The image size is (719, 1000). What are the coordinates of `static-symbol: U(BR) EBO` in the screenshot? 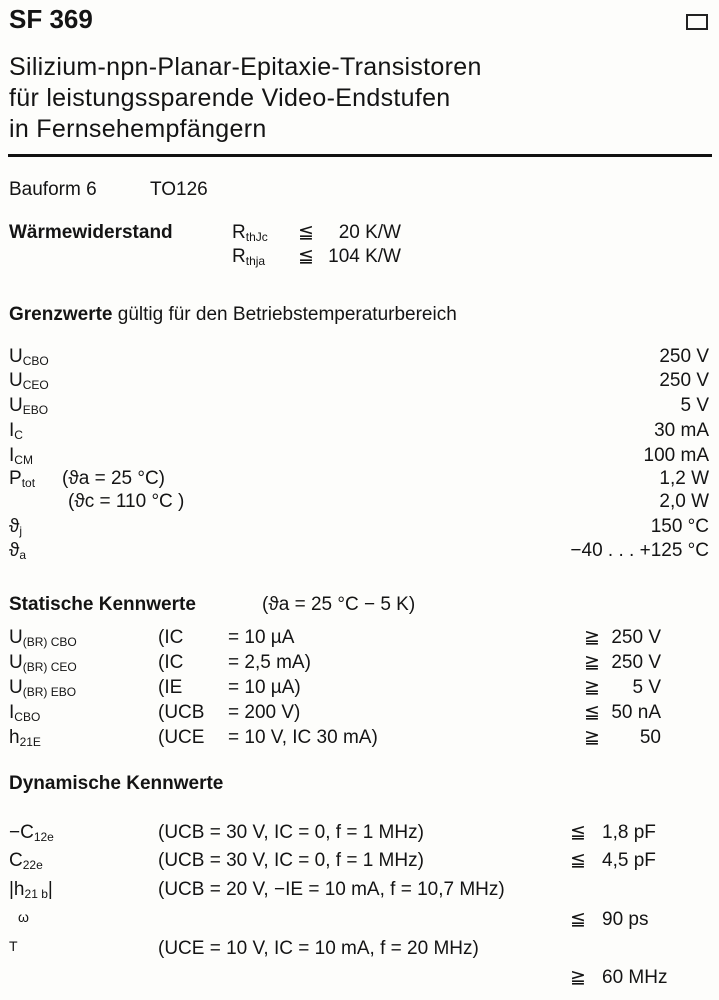 It's located at (43, 688).